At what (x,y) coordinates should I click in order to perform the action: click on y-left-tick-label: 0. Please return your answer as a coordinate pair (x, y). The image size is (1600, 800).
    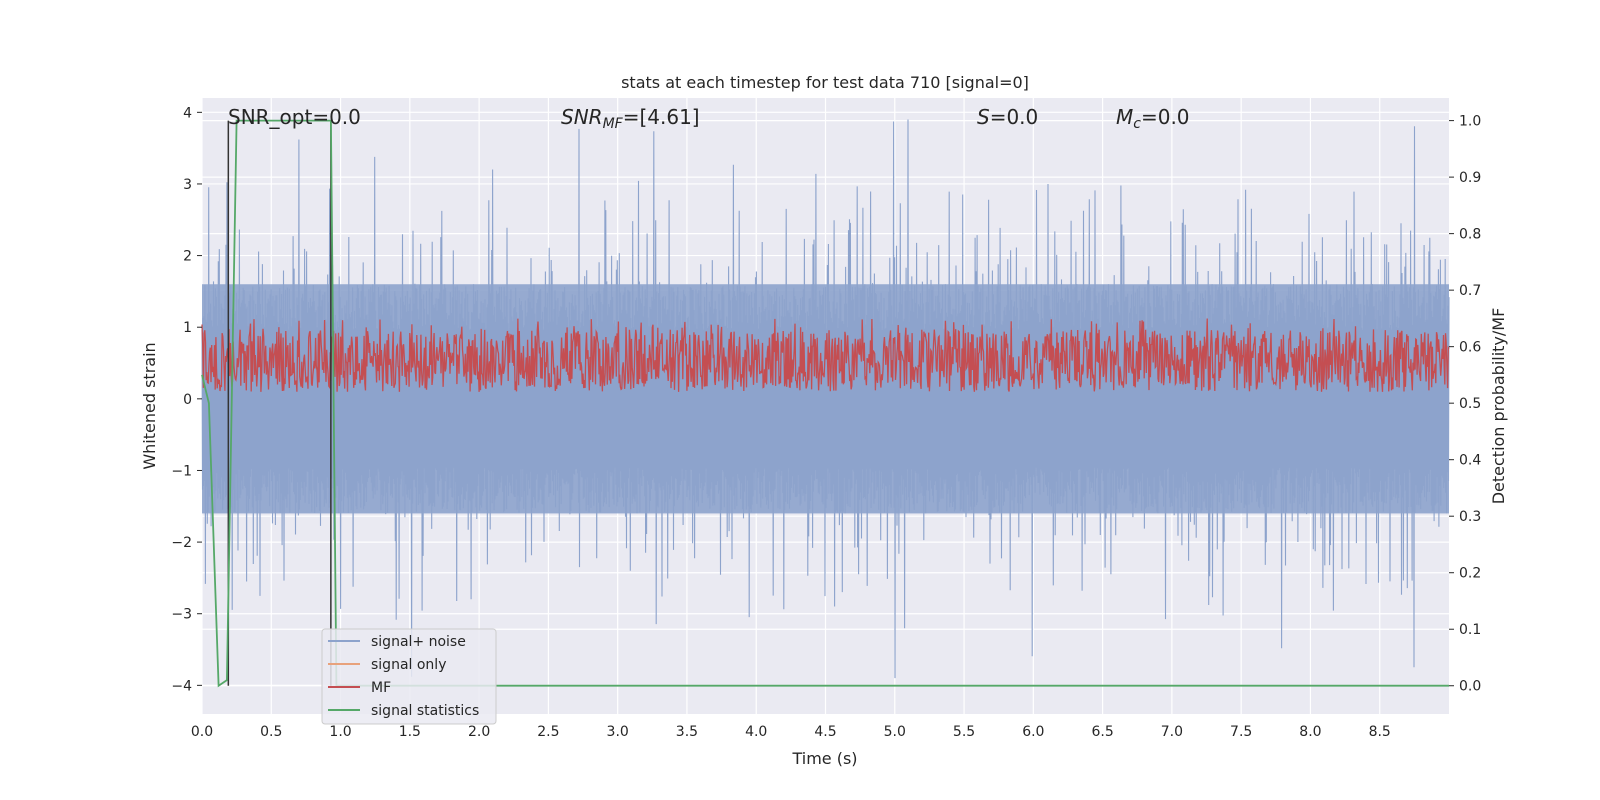
    Looking at the image, I should click on (187, 400).